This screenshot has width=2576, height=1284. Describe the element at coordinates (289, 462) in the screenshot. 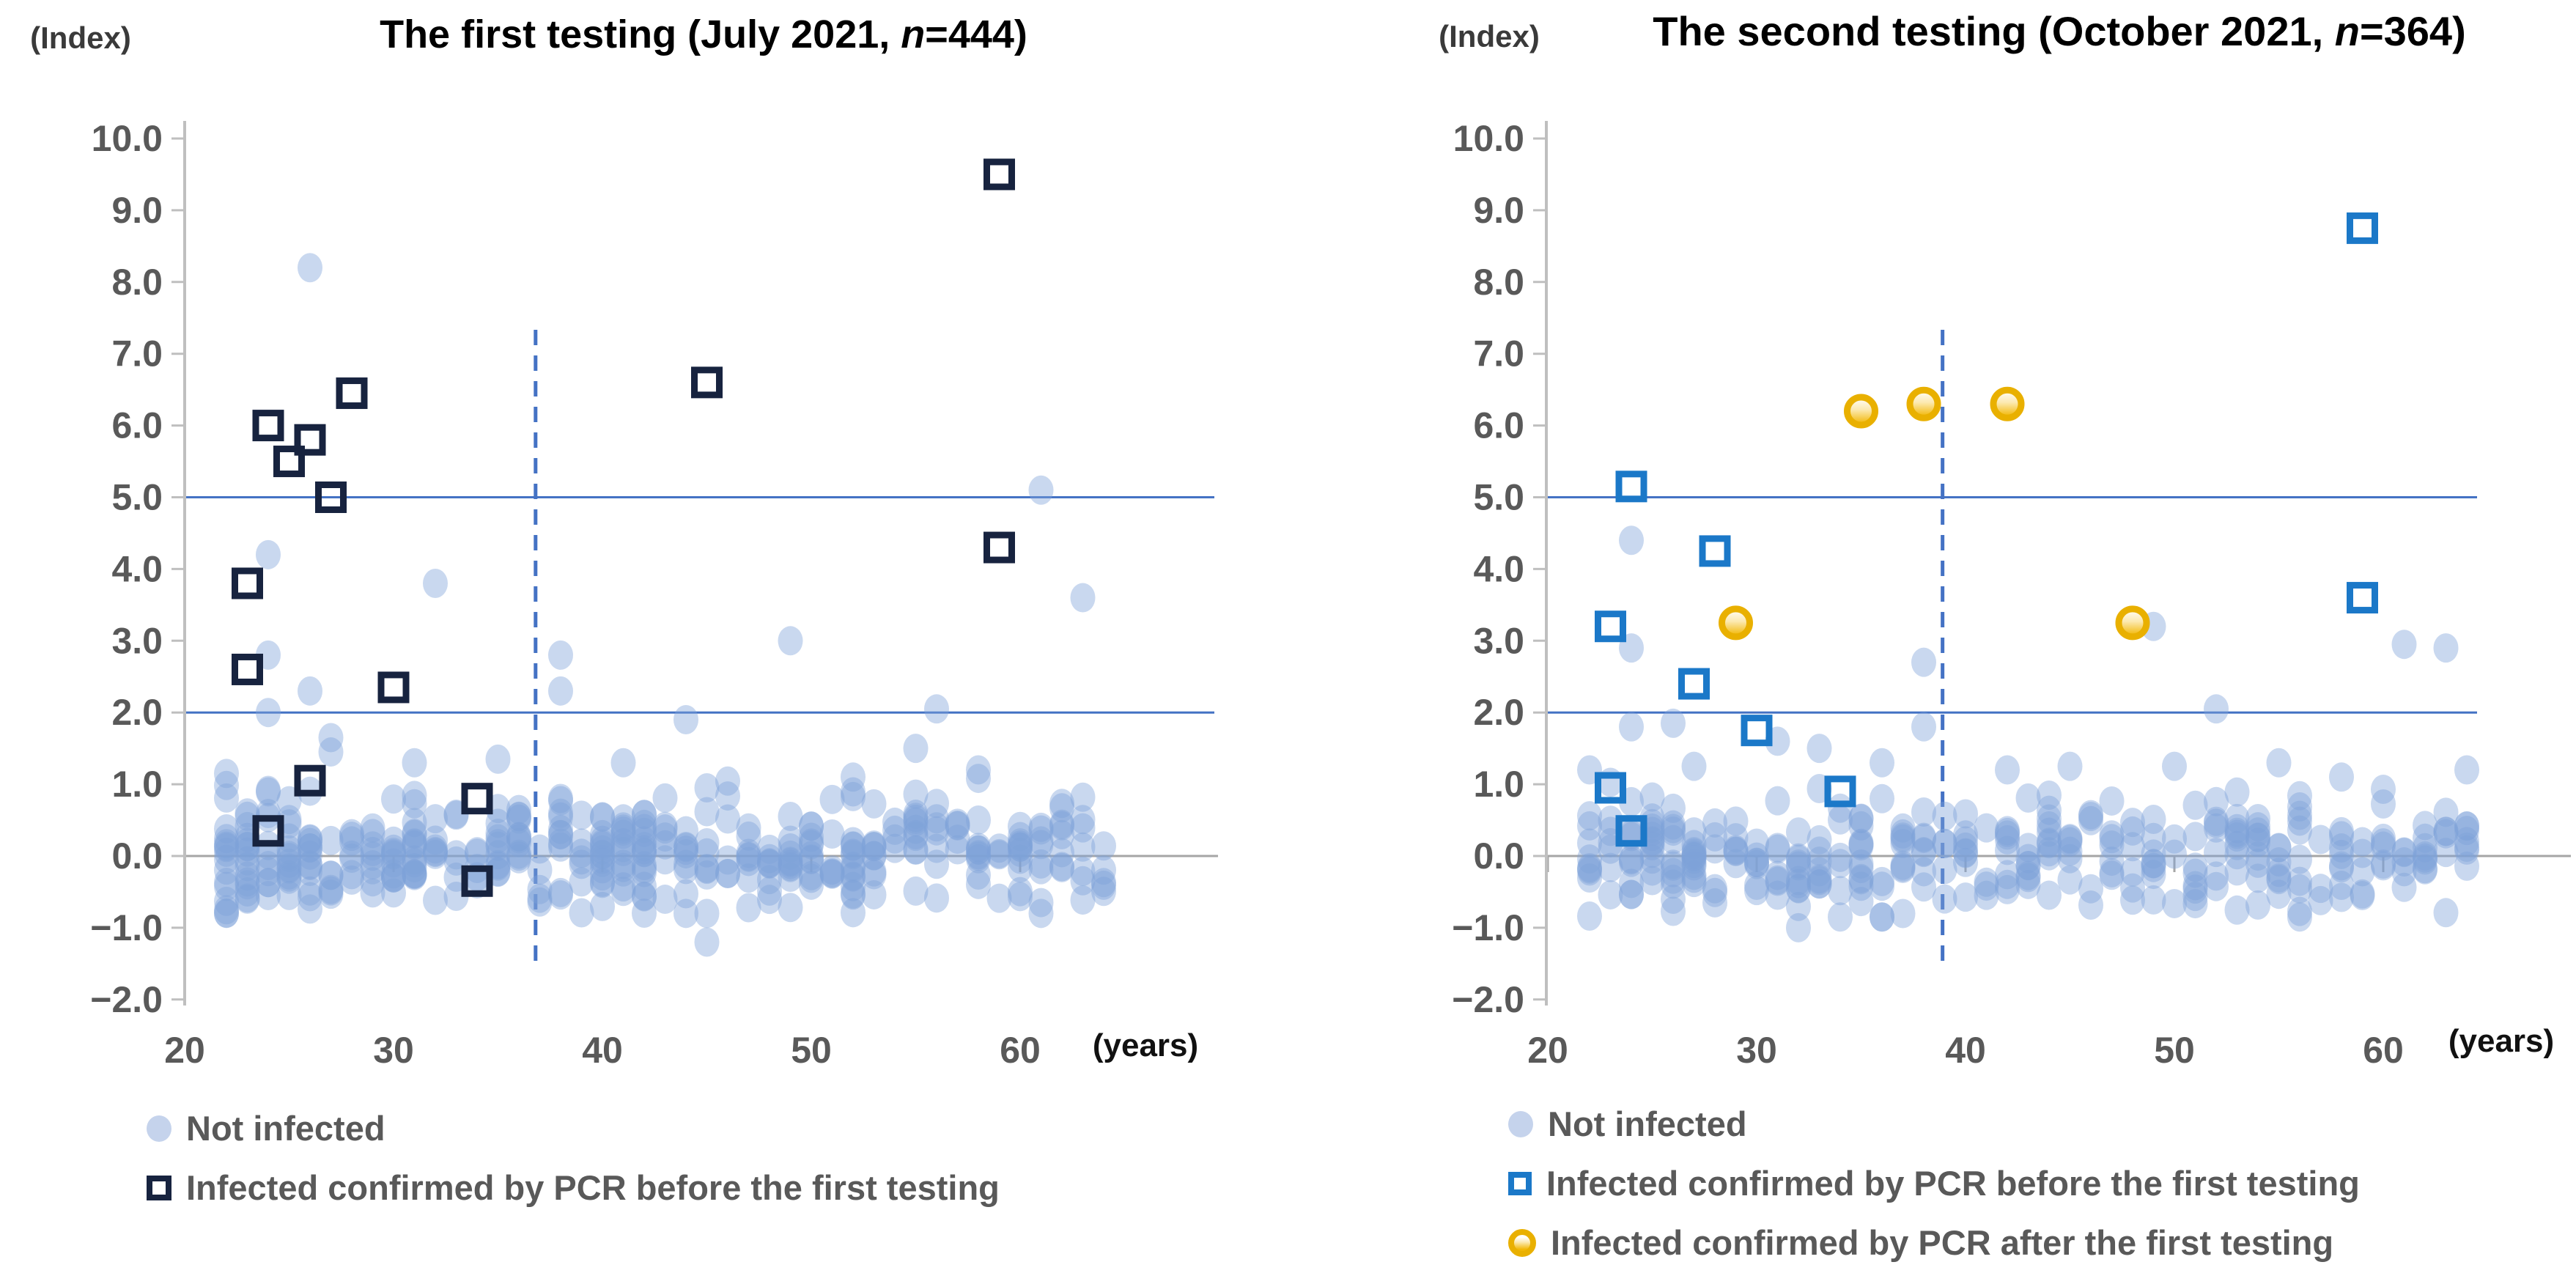

I see `data-point-pcr-before` at that location.